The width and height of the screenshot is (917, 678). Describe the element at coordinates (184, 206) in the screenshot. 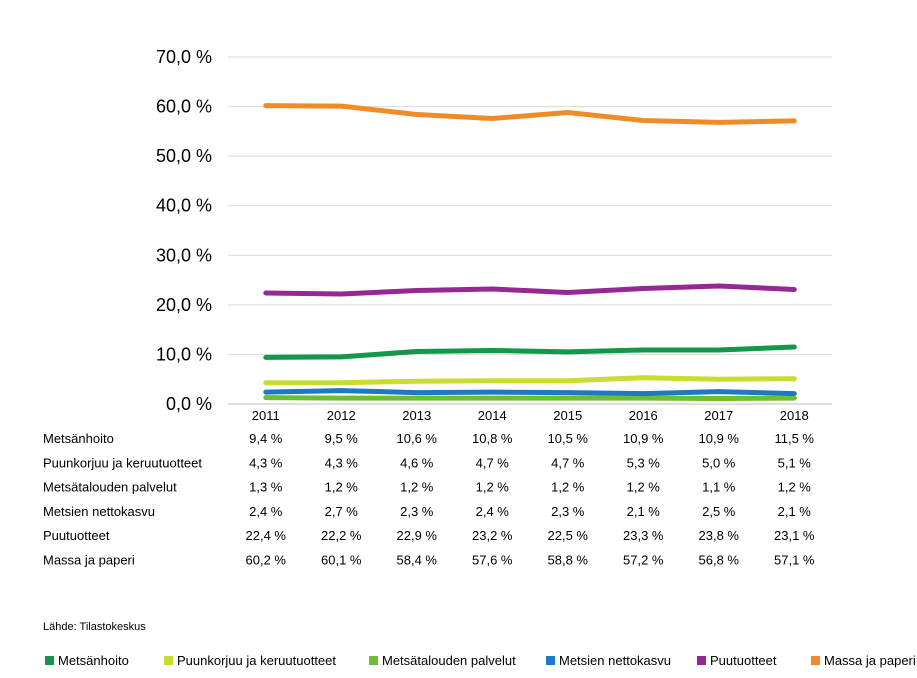

I see `y-tick-label: 40,0 %` at that location.